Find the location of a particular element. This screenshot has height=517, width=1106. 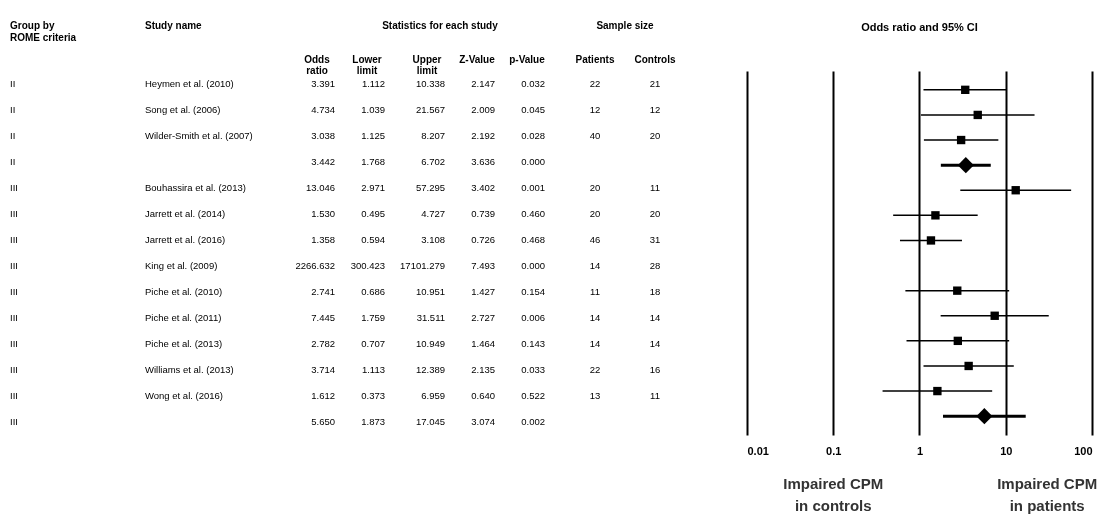

text: 6.702 is located at coordinates (433, 161).